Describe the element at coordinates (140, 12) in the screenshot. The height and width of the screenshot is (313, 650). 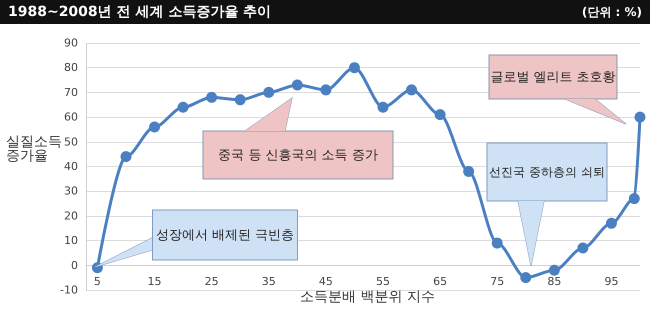
I see `chart-title: 1988~2008년 전 세계 소득증가율 추이` at that location.